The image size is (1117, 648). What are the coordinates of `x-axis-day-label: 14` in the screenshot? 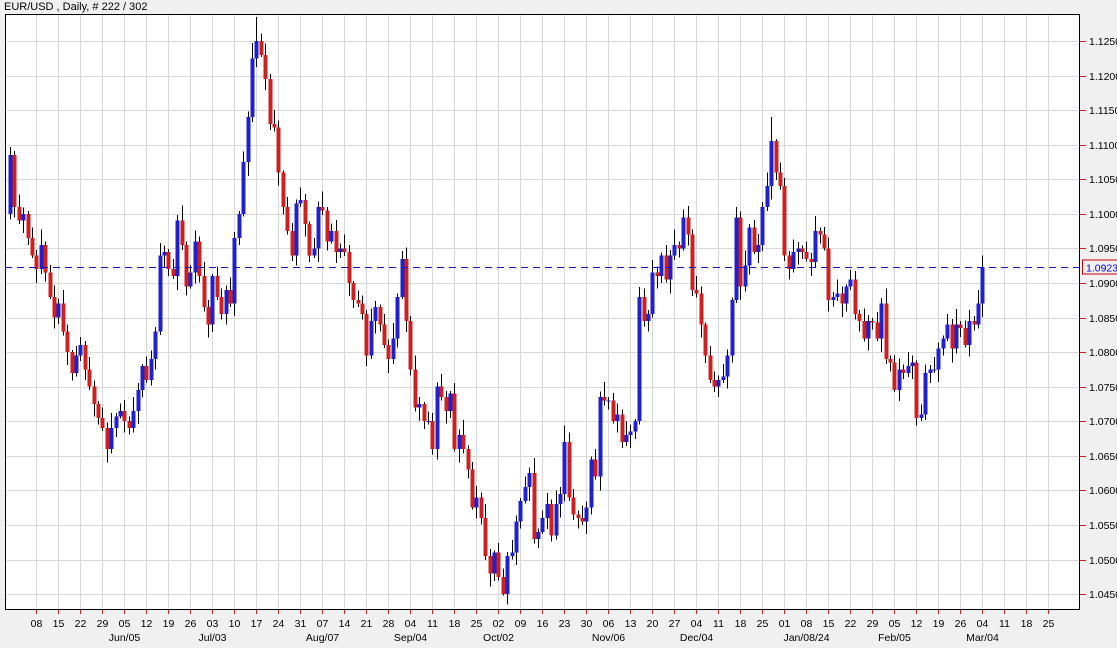 It's located at (345, 624).